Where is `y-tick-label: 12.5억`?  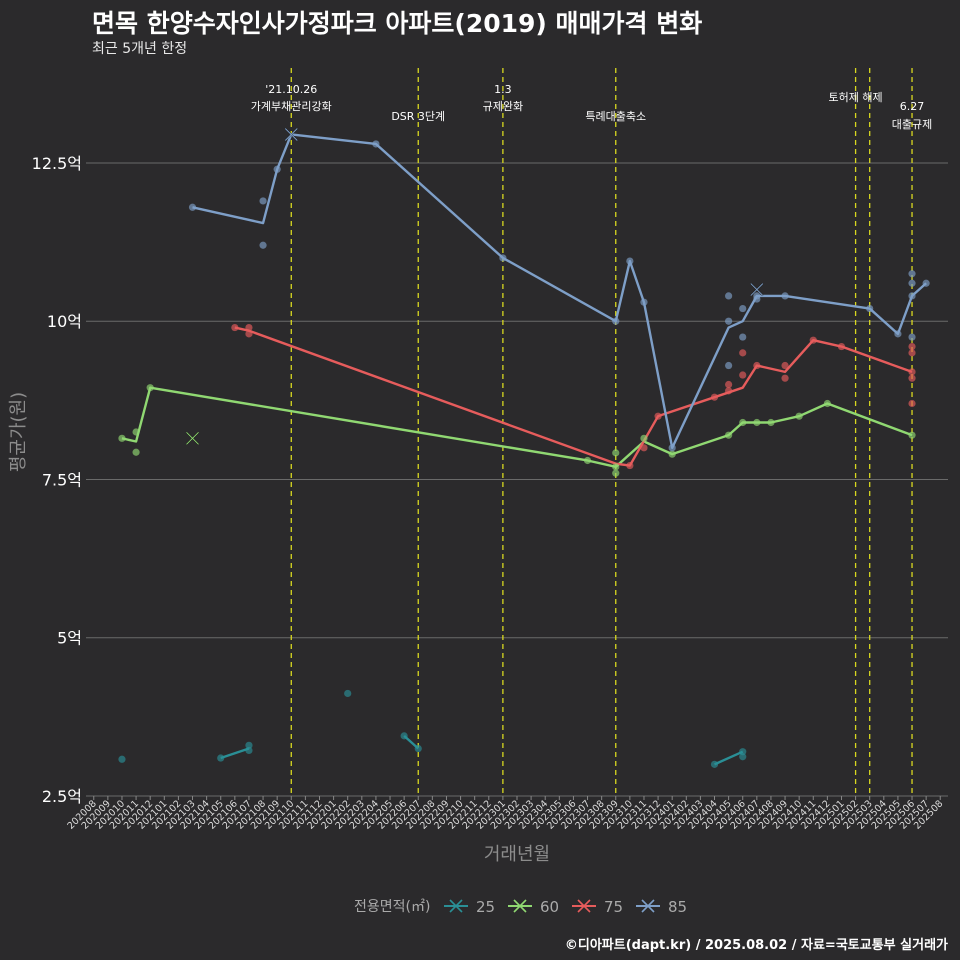 y-tick-label: 12.5억 is located at coordinates (57, 163).